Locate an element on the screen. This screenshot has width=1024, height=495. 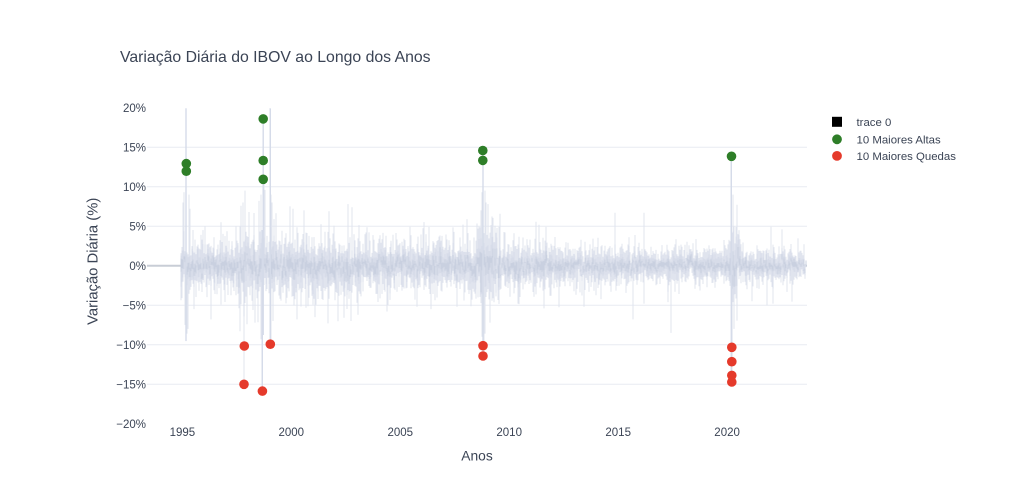
svg-text: 2005 is located at coordinates (401, 433).